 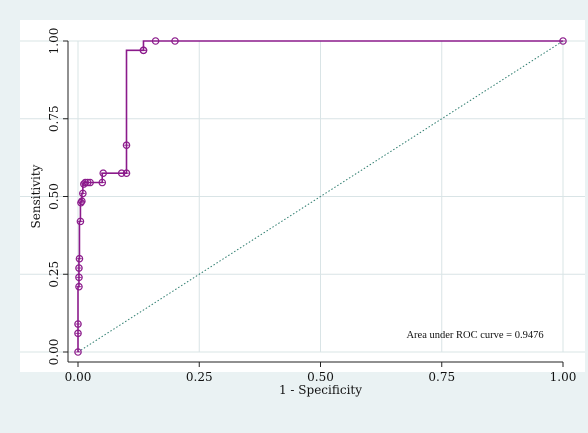 I want to click on y-axis-title: Sensitivity, so click(x=36, y=196).